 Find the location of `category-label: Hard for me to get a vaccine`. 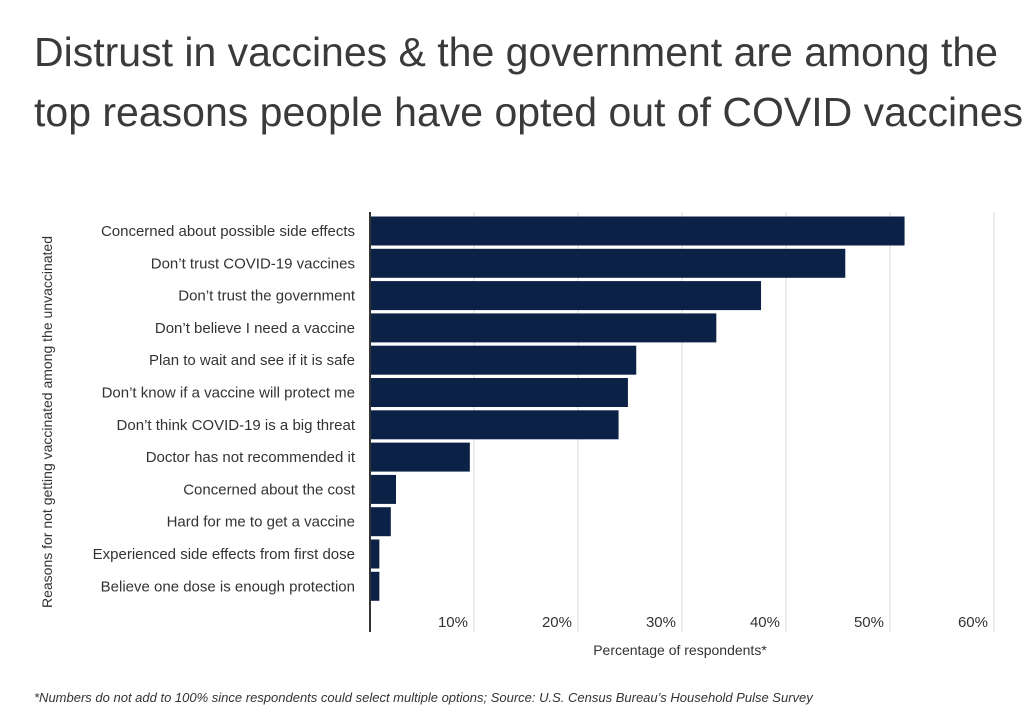

category-label: Hard for me to get a vaccine is located at coordinates (261, 522).